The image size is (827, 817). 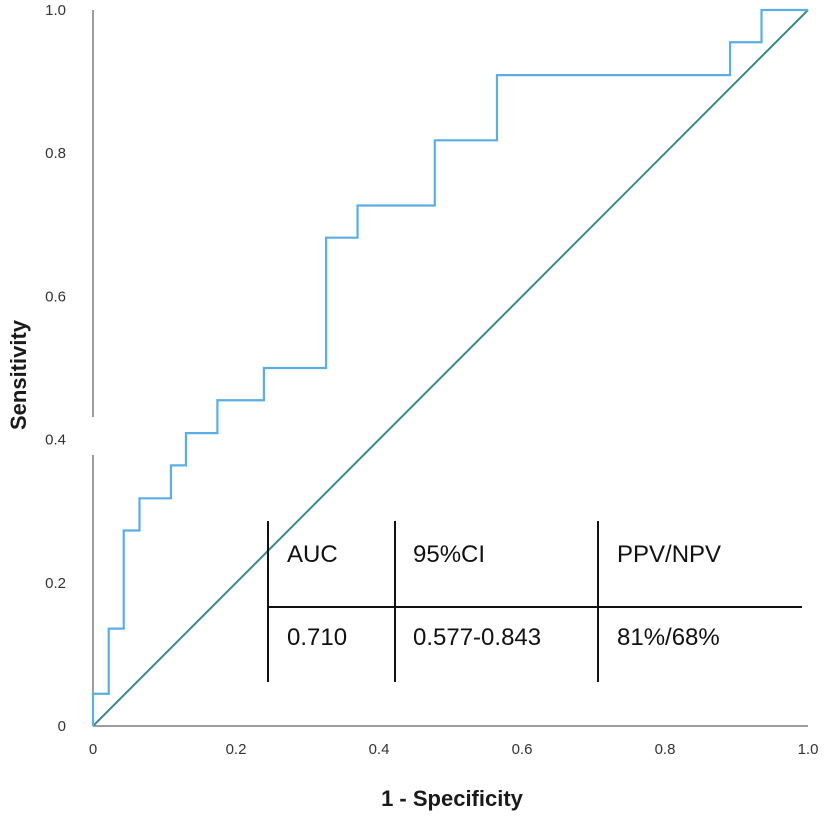 I want to click on table-value-auc: 0.710, so click(x=317, y=637).